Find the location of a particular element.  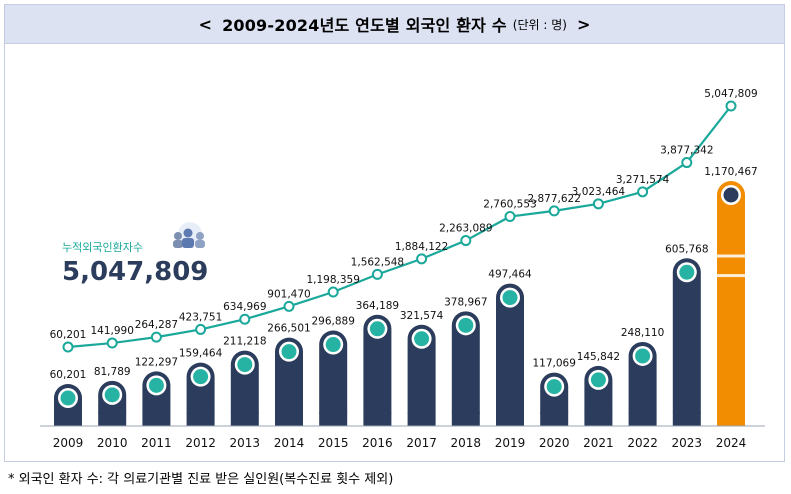

bar-marker-2023 is located at coordinates (687, 272).